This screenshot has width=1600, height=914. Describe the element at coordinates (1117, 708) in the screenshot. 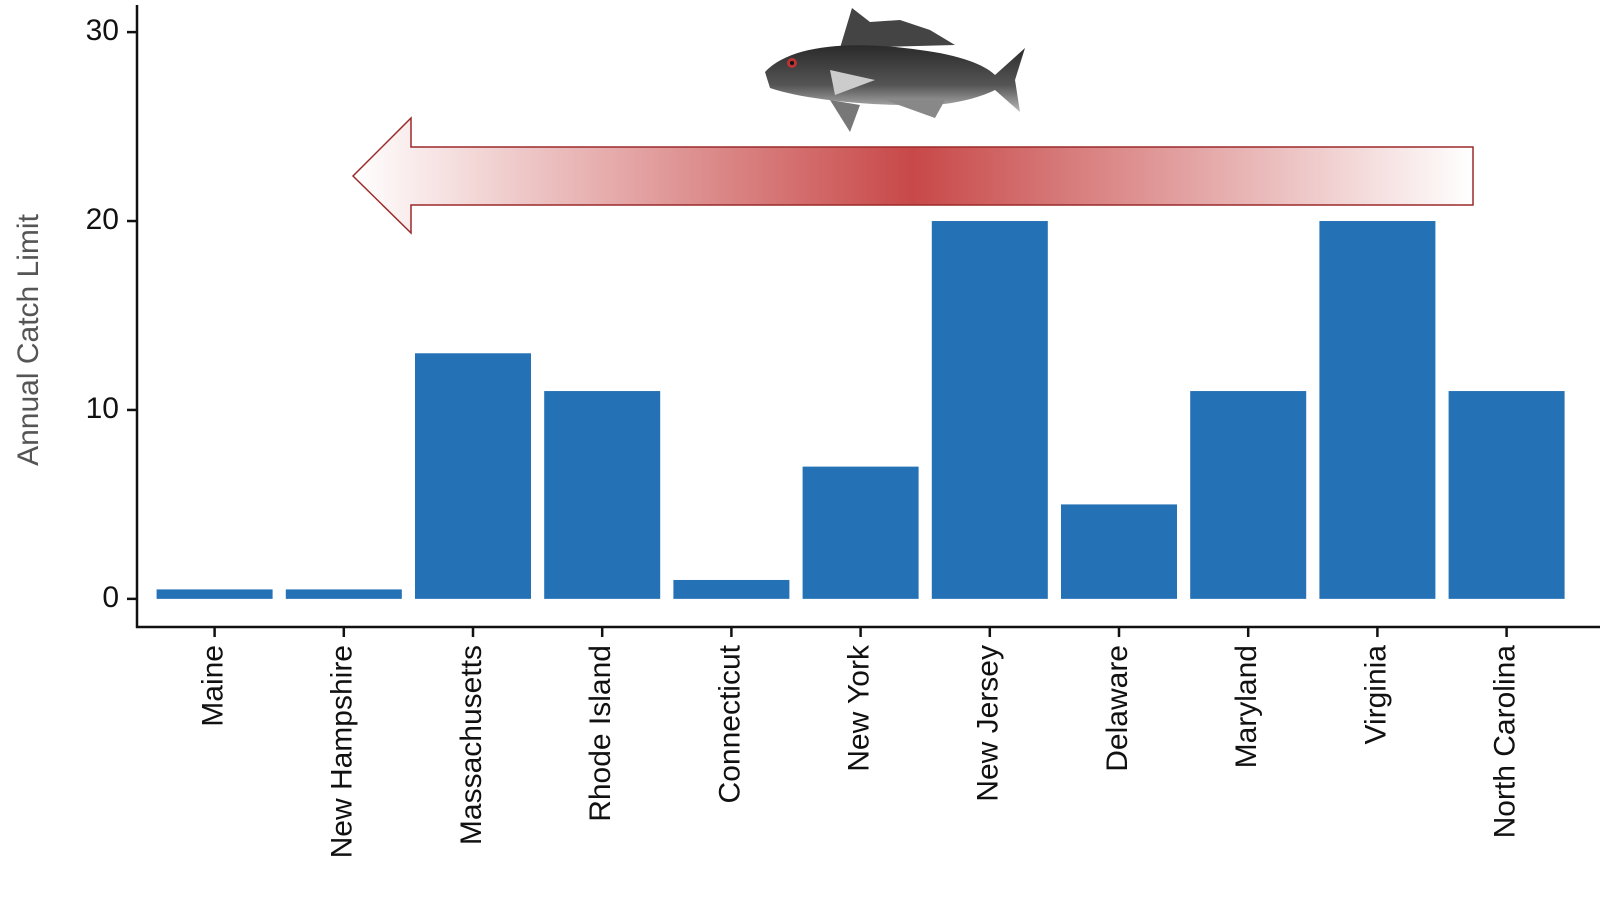

I see `x-tick-label: Delaware` at that location.